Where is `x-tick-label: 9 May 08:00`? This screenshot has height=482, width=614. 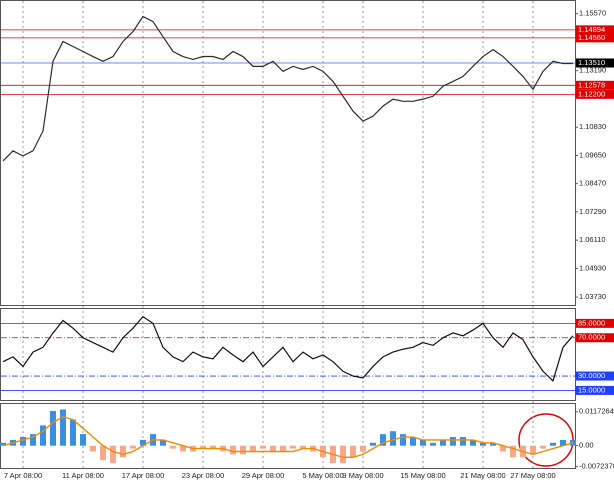 x-tick-label: 9 May 08:00 is located at coordinates (362, 475).